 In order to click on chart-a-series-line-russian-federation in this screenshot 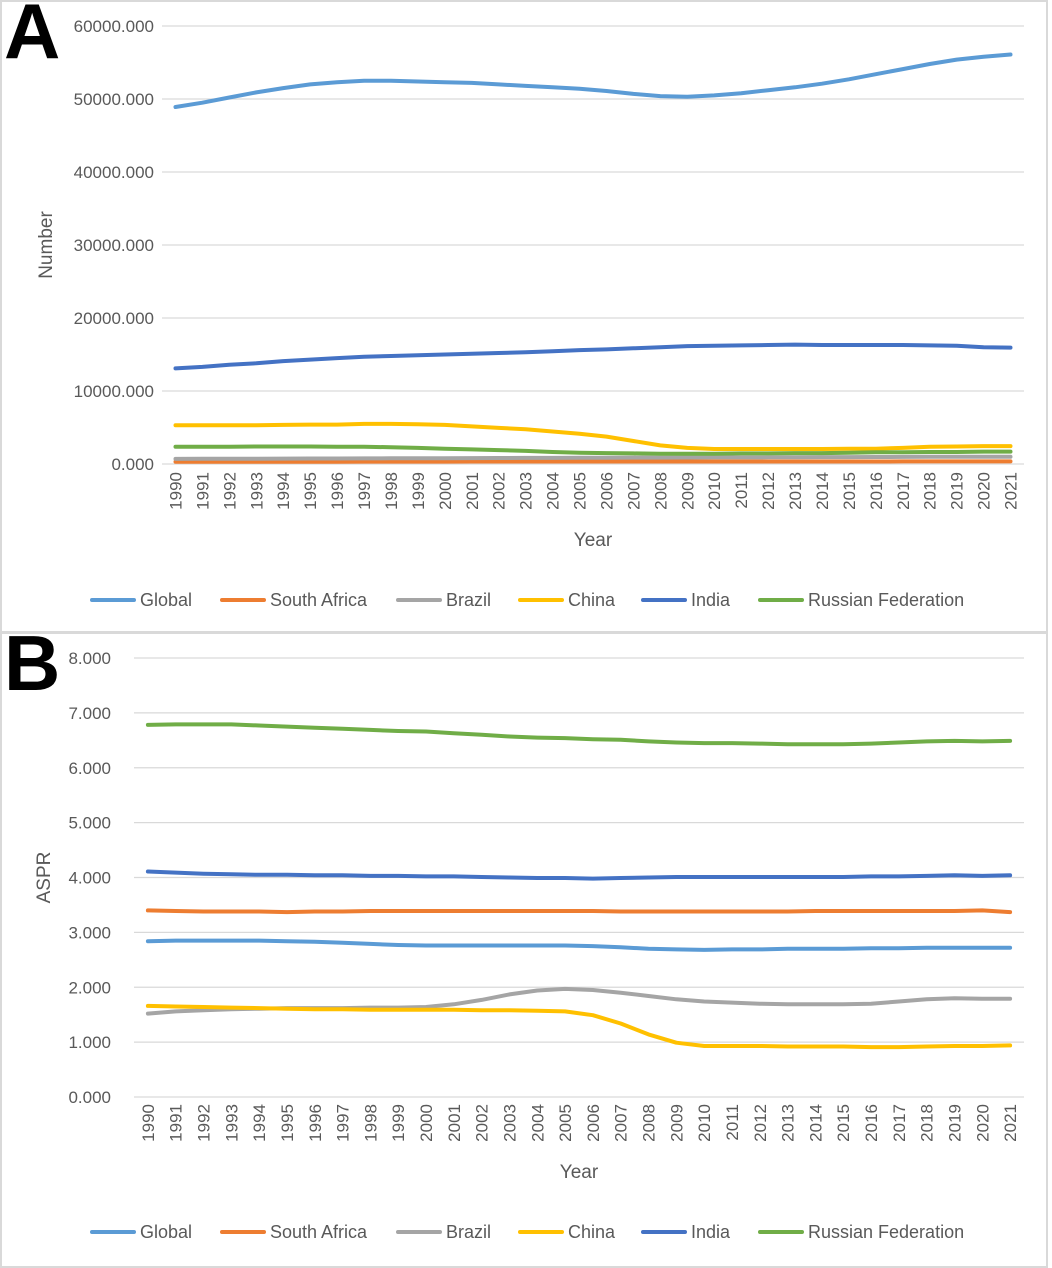, I will do `click(593, 450)`.